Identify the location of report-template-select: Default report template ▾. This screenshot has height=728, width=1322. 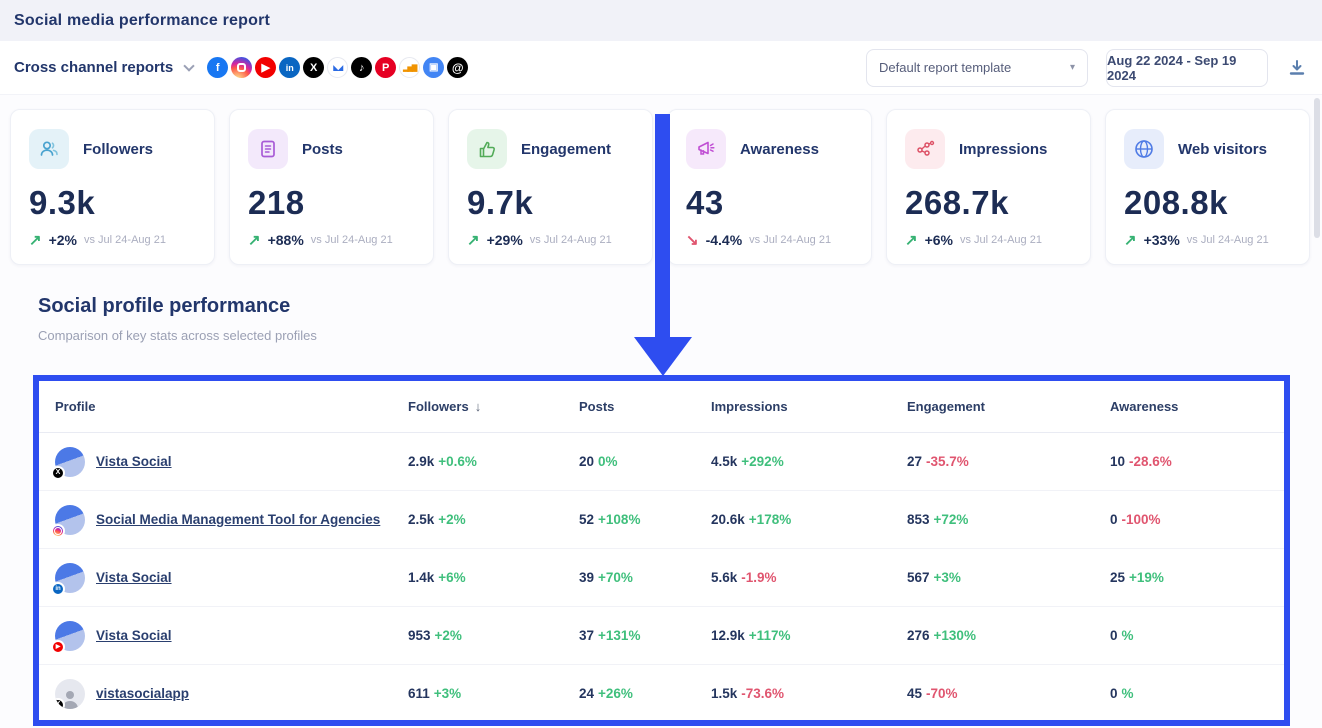
(977, 67).